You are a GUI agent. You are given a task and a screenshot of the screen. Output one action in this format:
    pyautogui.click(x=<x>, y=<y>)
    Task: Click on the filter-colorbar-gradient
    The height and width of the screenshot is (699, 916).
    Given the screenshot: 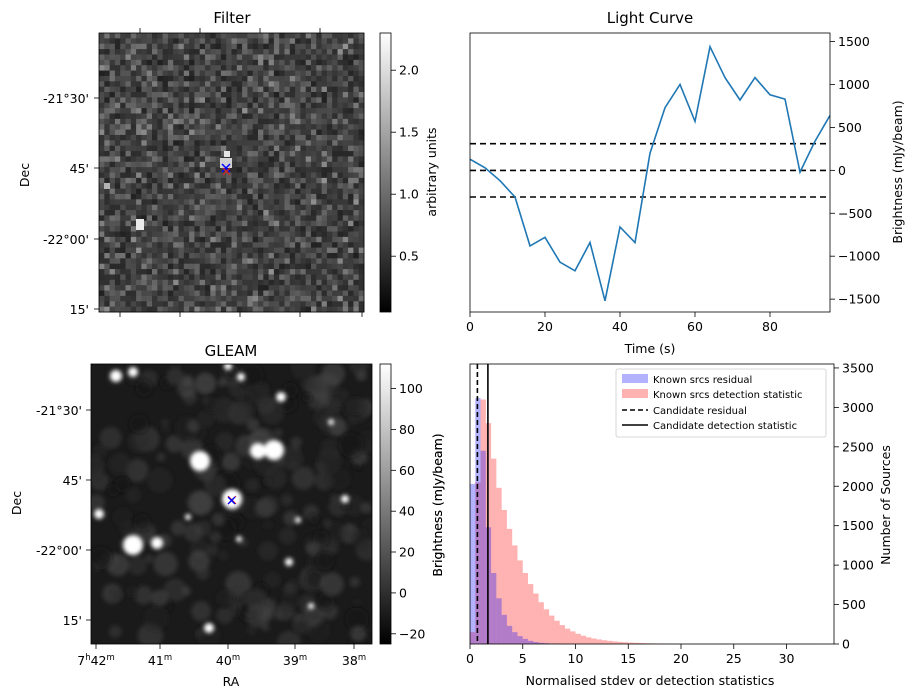 What is the action you would take?
    pyautogui.click(x=385, y=172)
    